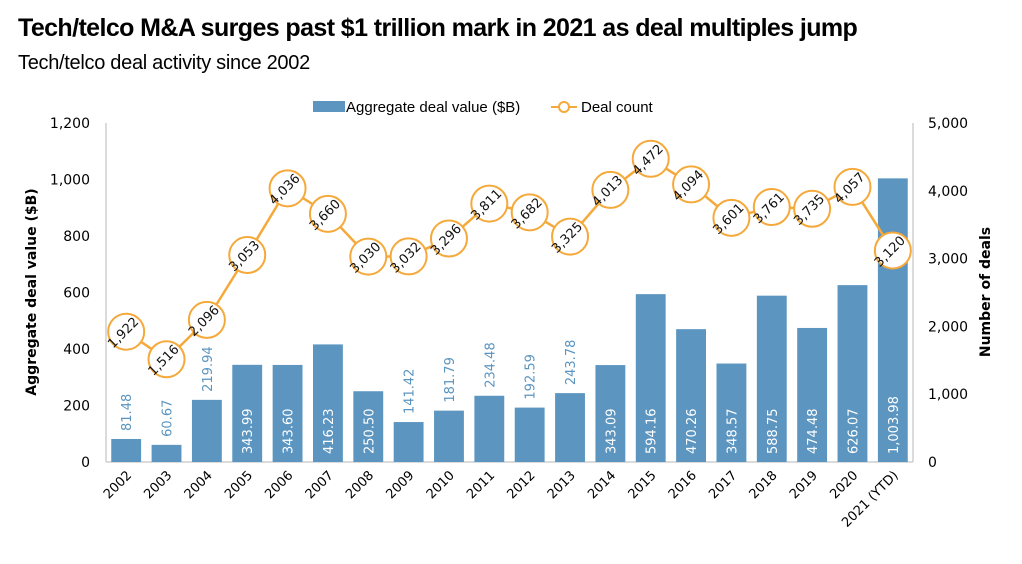 The height and width of the screenshot is (564, 1022). What do you see at coordinates (571, 363) in the screenshot?
I see `bar-value-label: 243.78` at bounding box center [571, 363].